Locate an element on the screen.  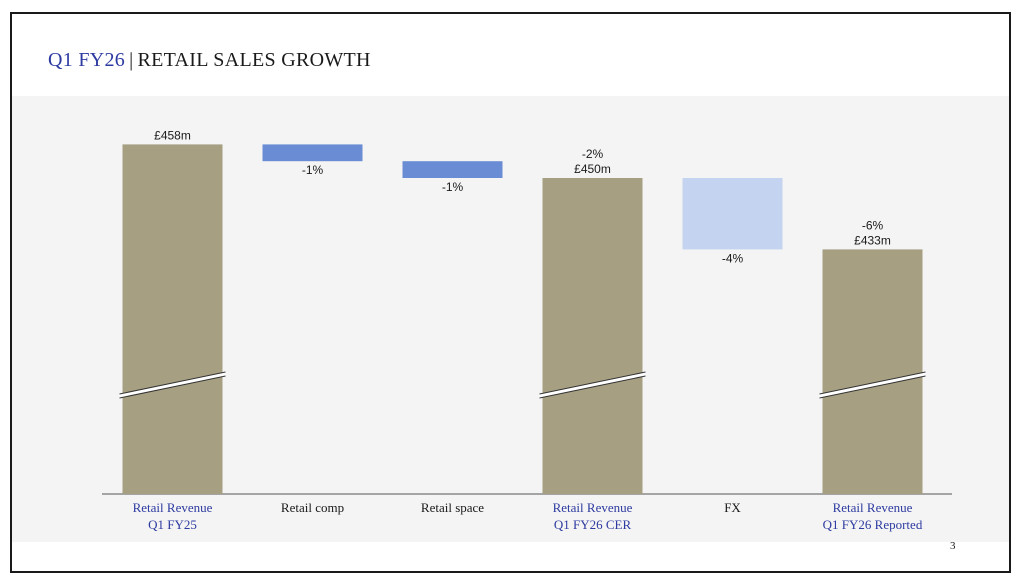
data-label-value-5: £433m is located at coordinates (872, 240).